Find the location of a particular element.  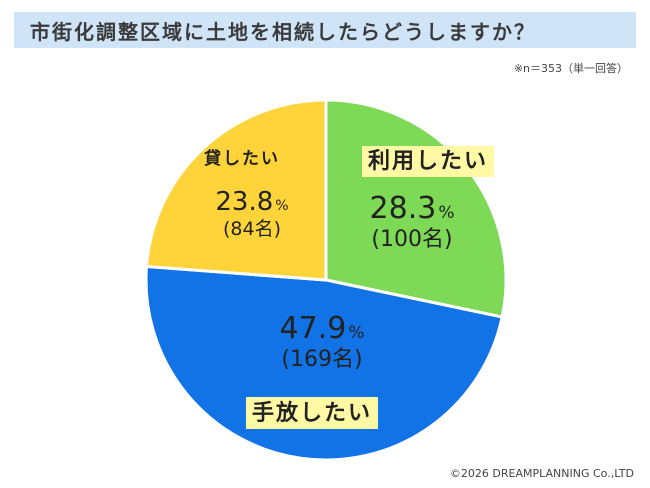

slice-percent-tebanashi: 47.9% is located at coordinates (322, 328).